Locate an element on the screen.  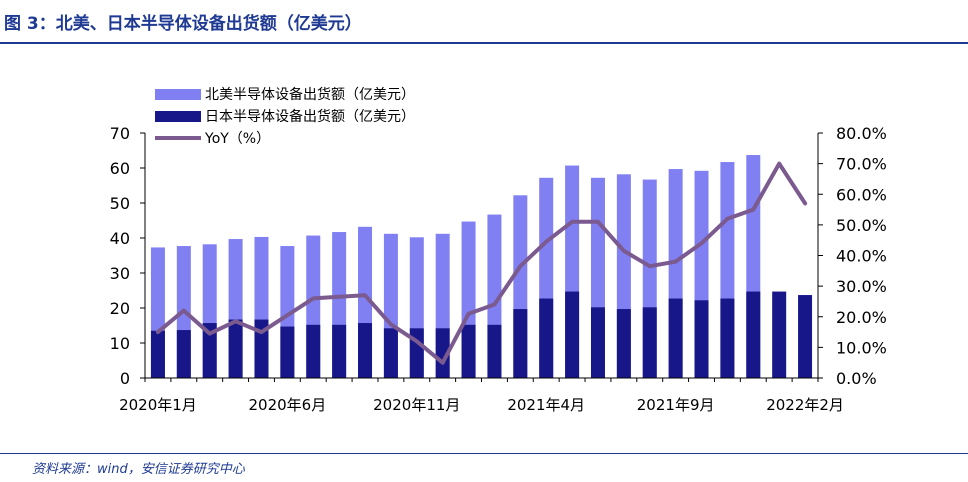
x-axis-tick-label: 2021年4月 is located at coordinates (546, 405).